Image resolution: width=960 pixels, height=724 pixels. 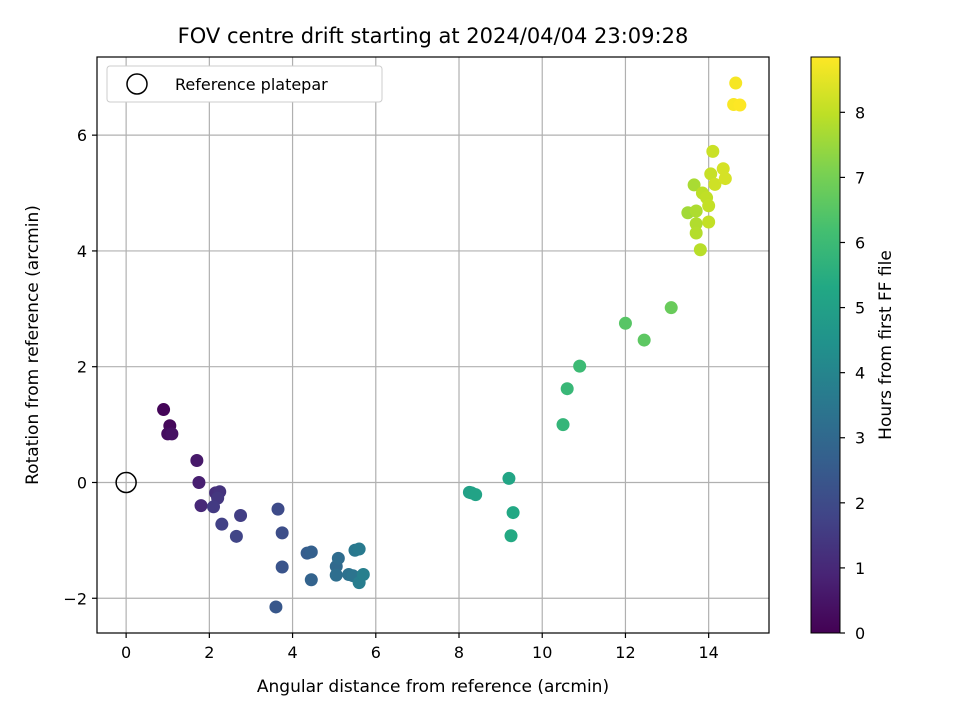 What do you see at coordinates (209, 652) in the screenshot?
I see `x-tick-label: 2` at bounding box center [209, 652].